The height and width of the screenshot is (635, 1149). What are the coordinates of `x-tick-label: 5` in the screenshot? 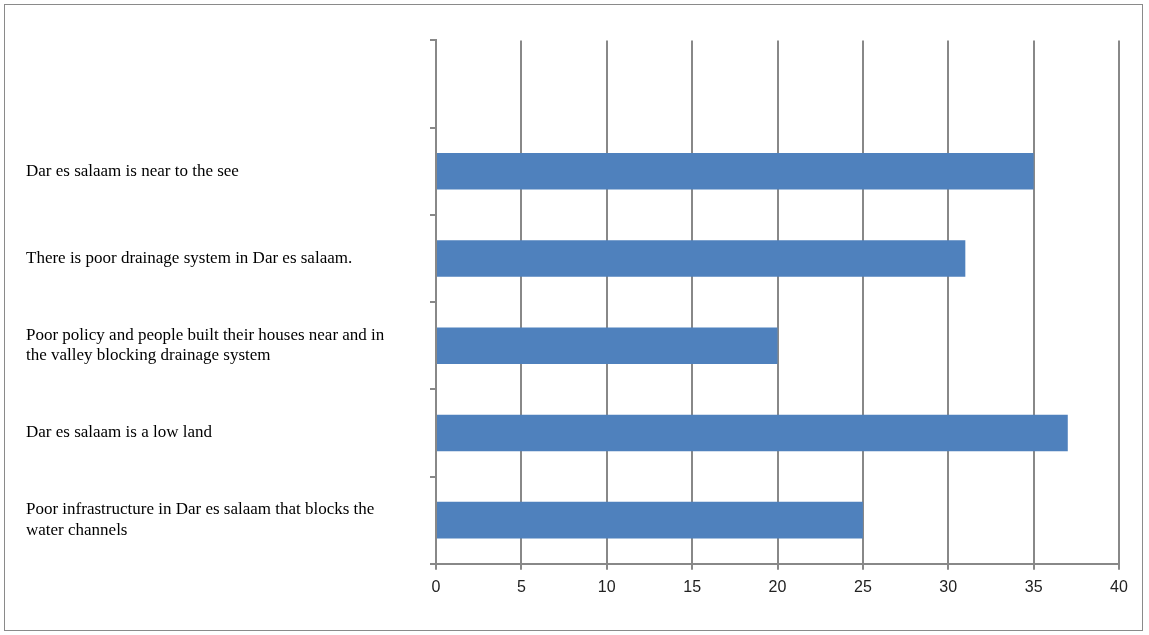 It's located at (521, 586).